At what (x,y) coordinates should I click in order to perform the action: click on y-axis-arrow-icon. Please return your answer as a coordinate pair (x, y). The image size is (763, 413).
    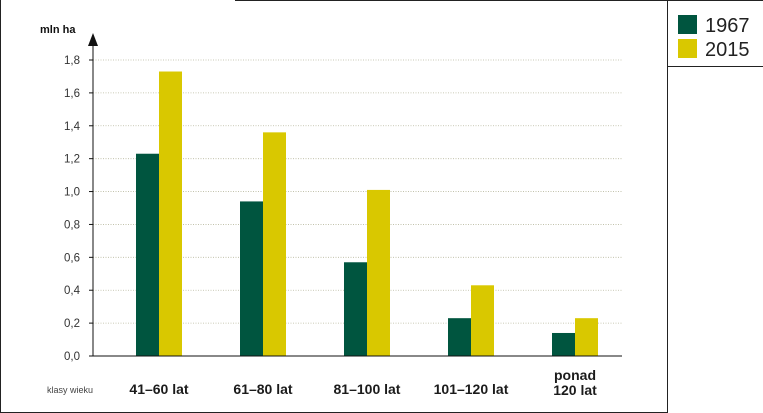
    Looking at the image, I should click on (93, 39).